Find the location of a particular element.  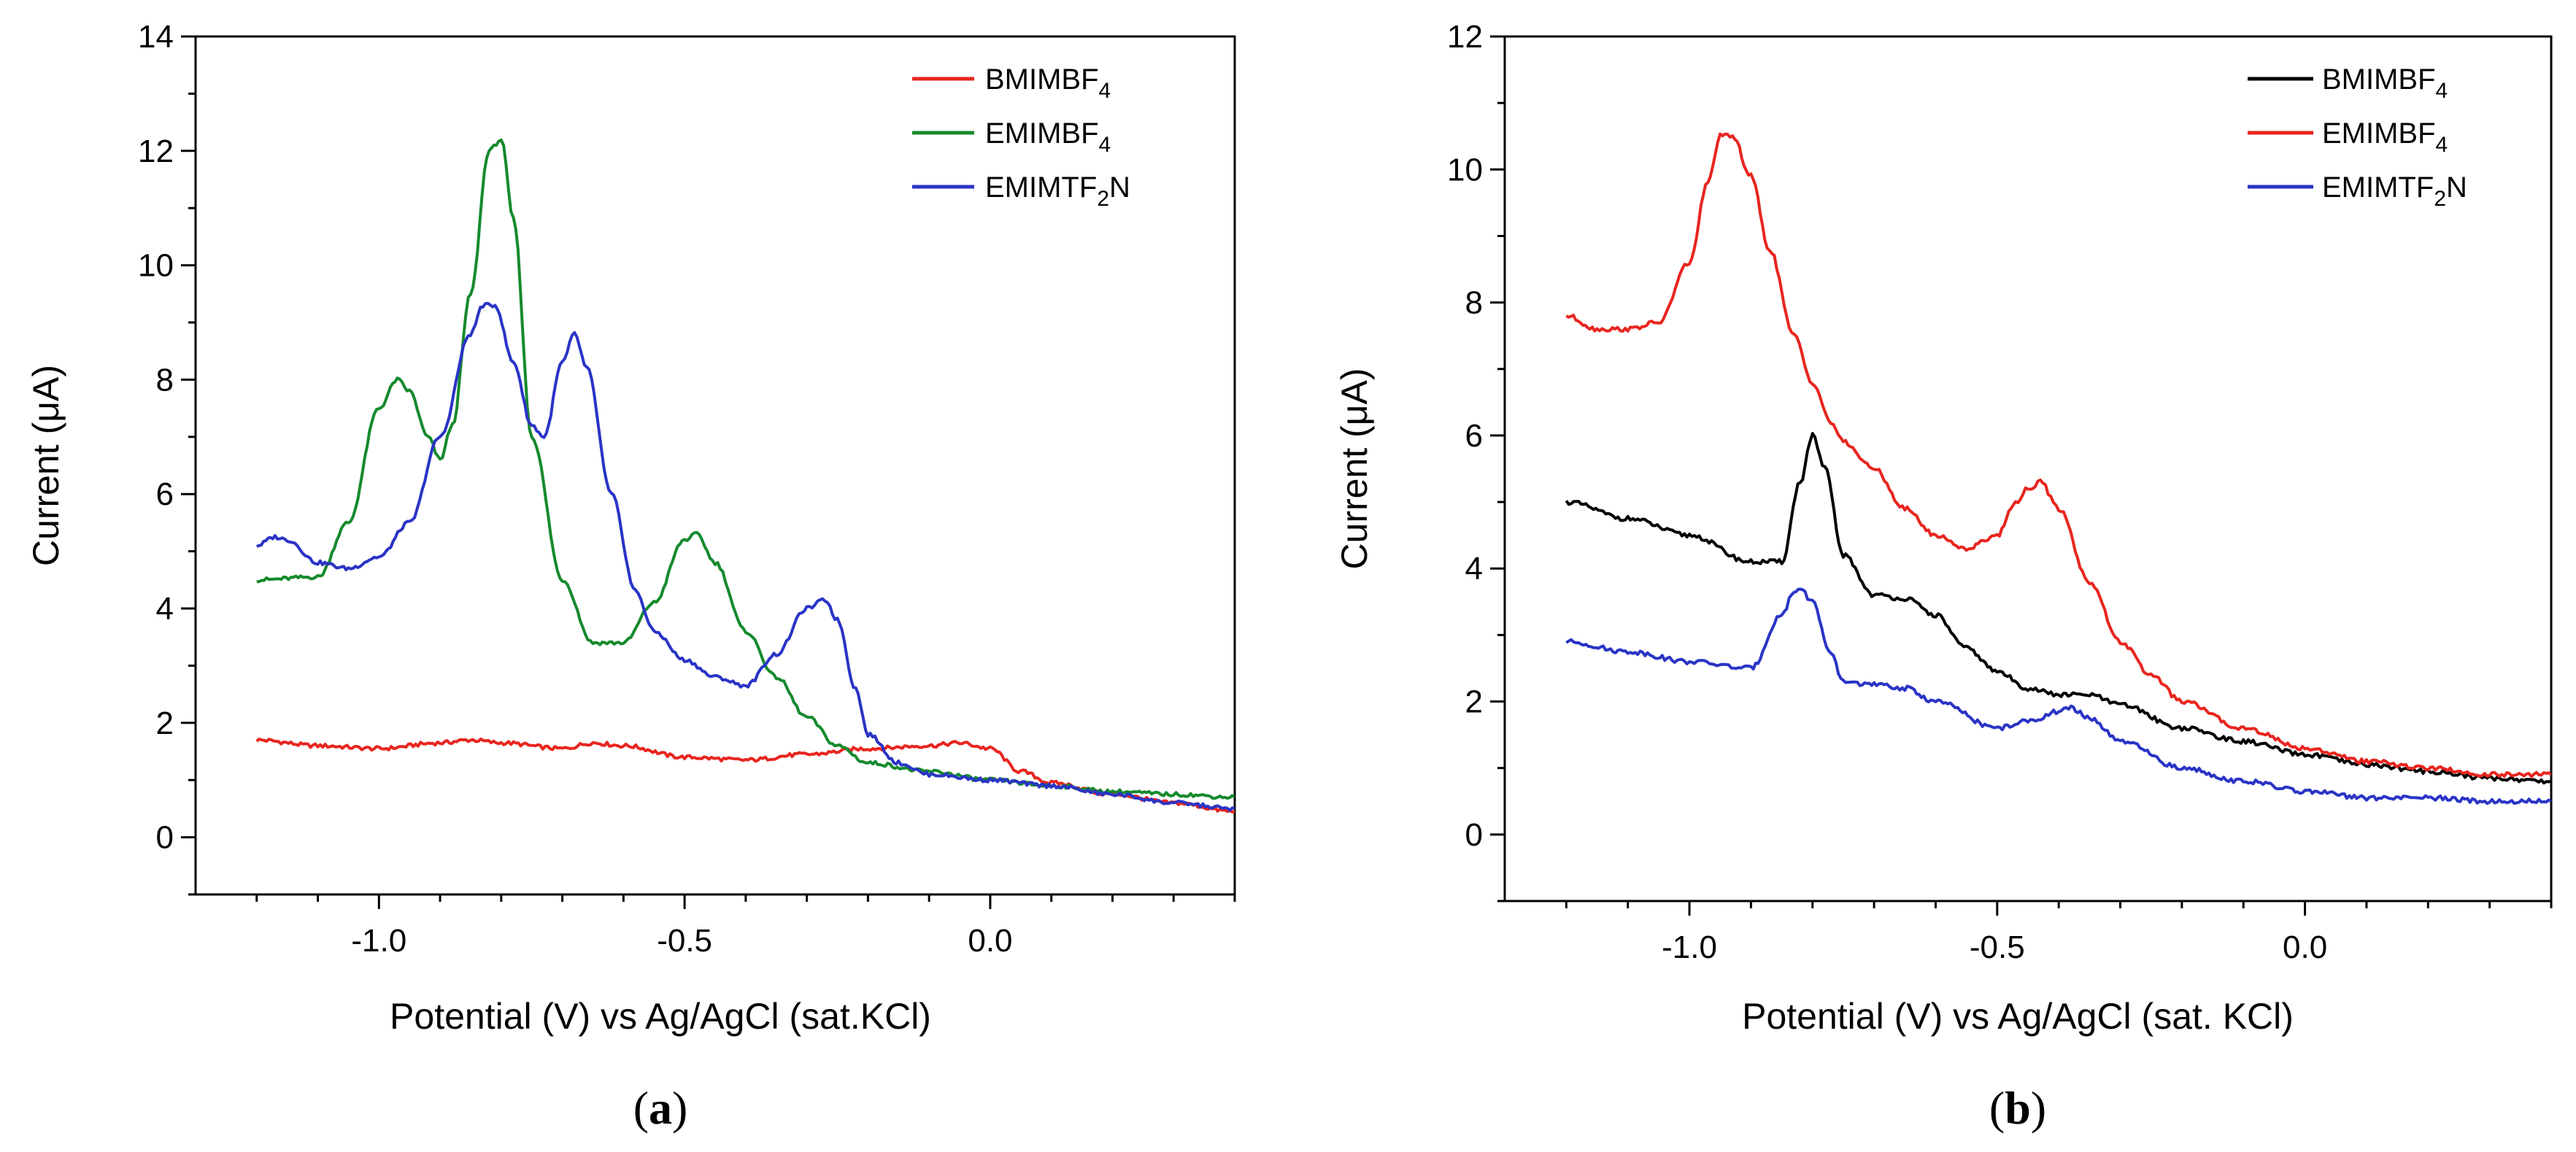

panel-label: (b) is located at coordinates (2017, 1108).